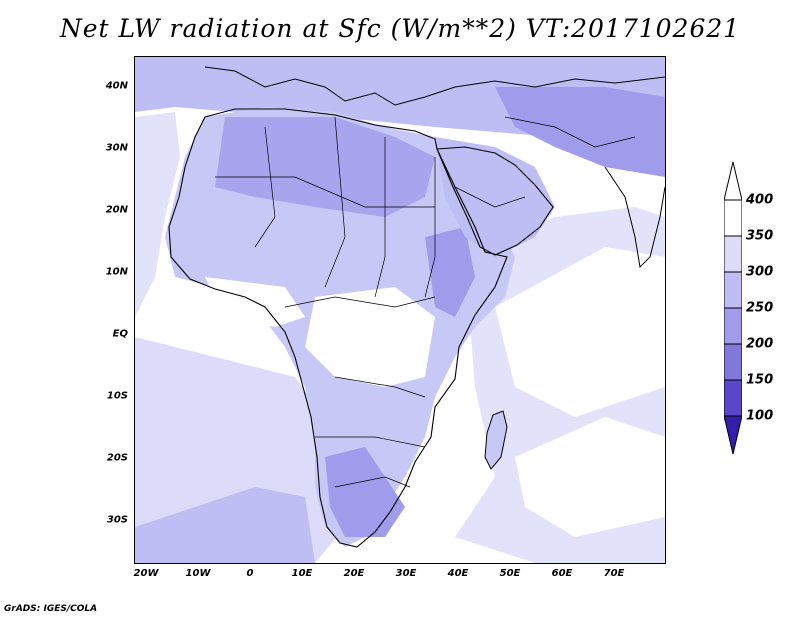  Describe the element at coordinates (733, 434) in the screenshot. I see `colorbar-bottom-arrow` at that location.